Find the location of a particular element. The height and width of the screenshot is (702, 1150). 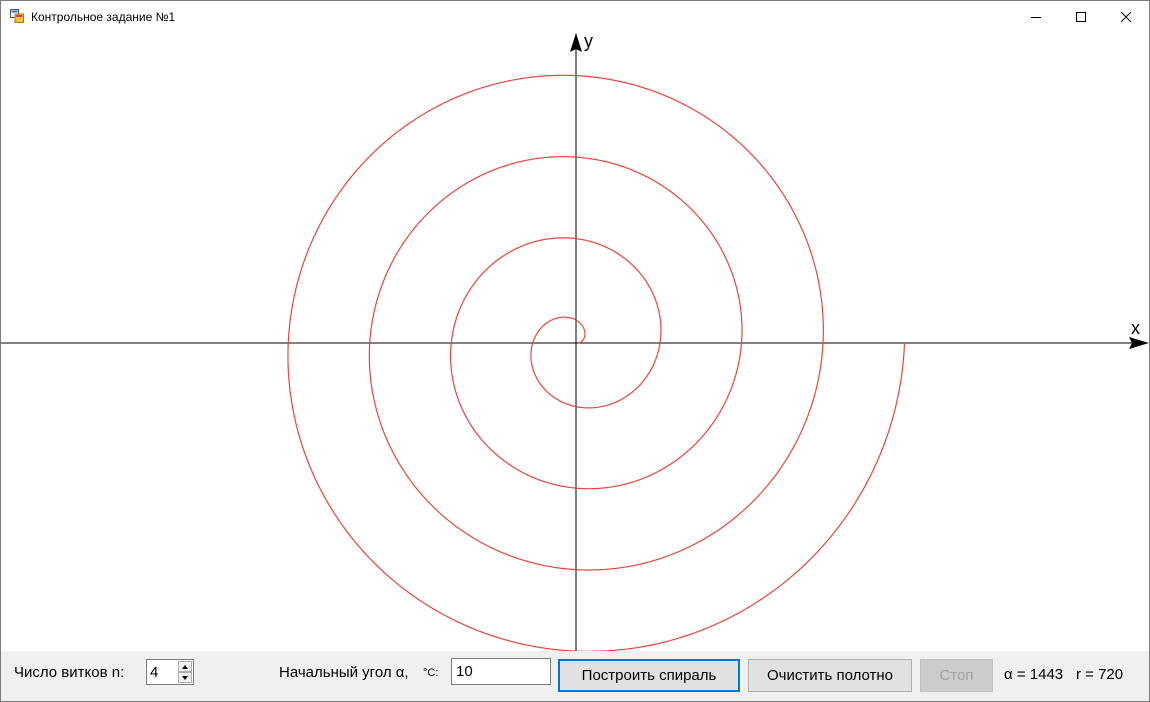

x-axis-arrow-icon is located at coordinates (1139, 343).